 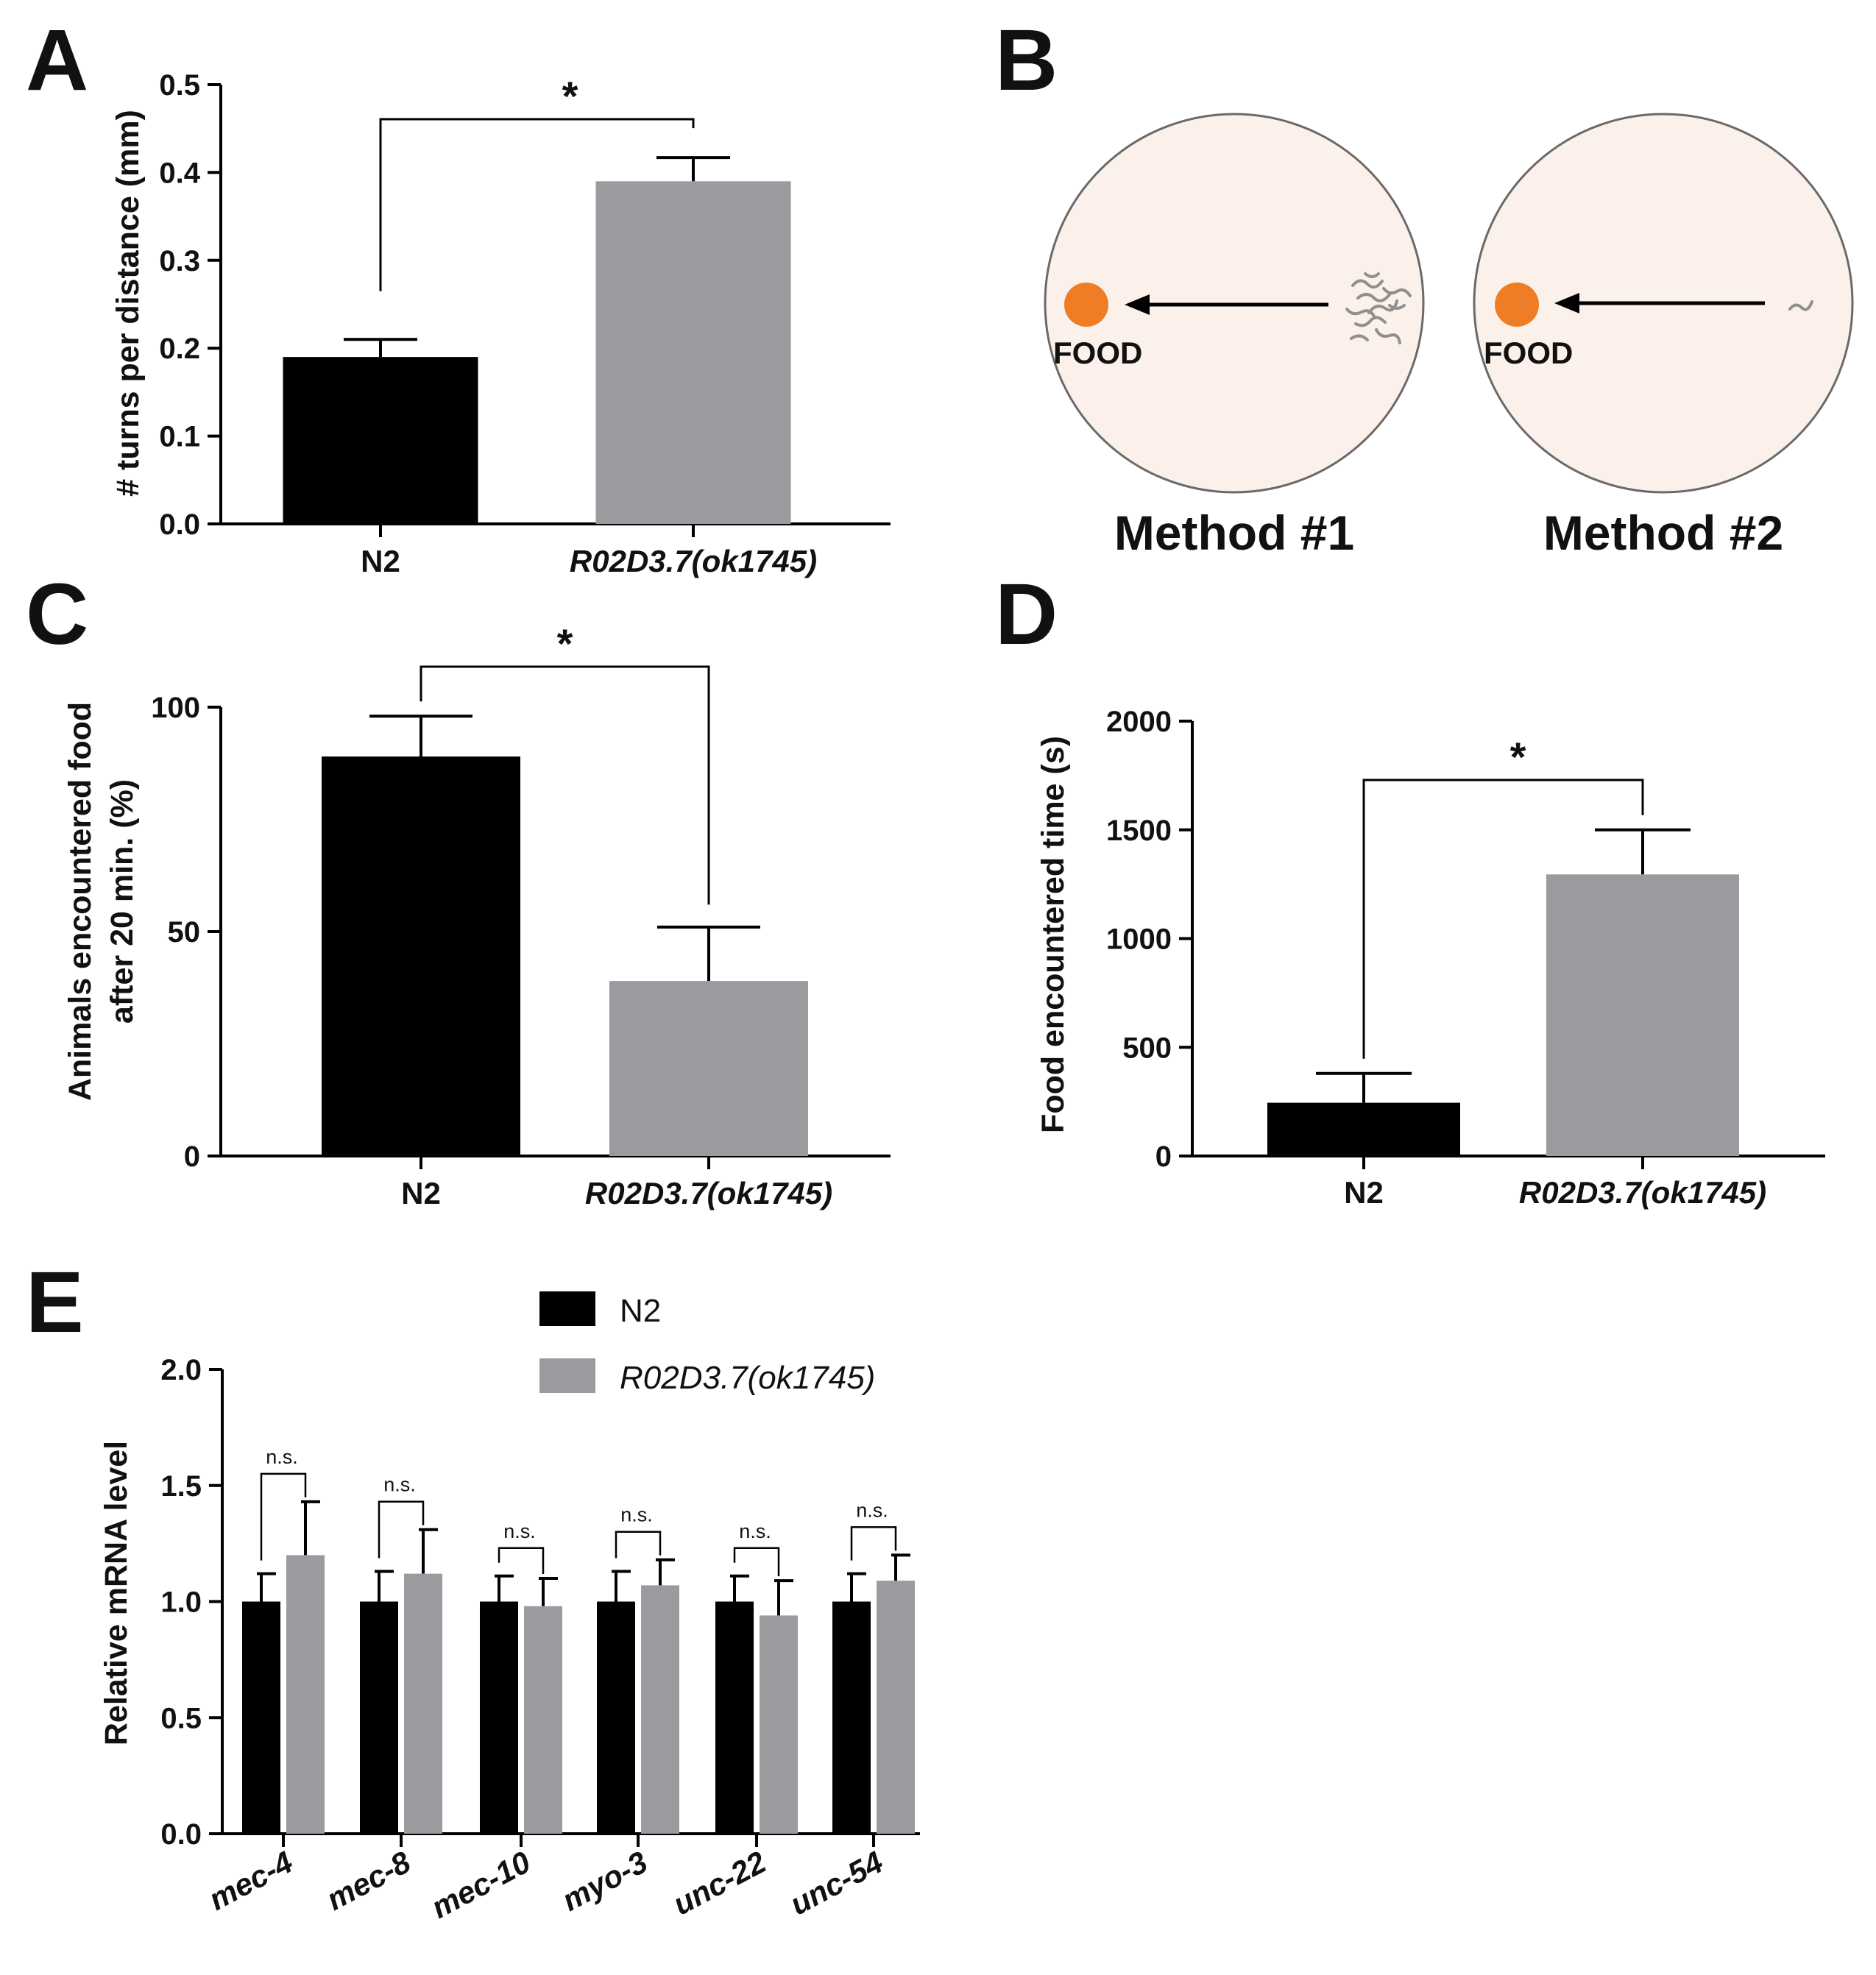 What do you see at coordinates (250, 1880) in the screenshot?
I see `panel-e-category-label: mec-4` at bounding box center [250, 1880].